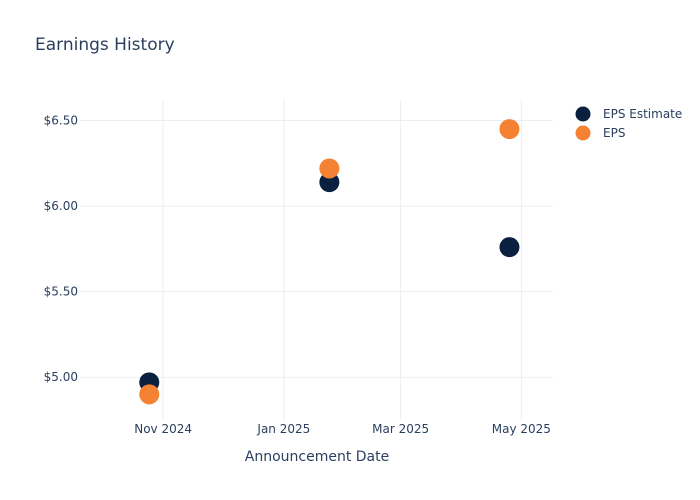 The height and width of the screenshot is (500, 700). Describe the element at coordinates (614, 133) in the screenshot. I see `legend-label-1: EPS` at that location.